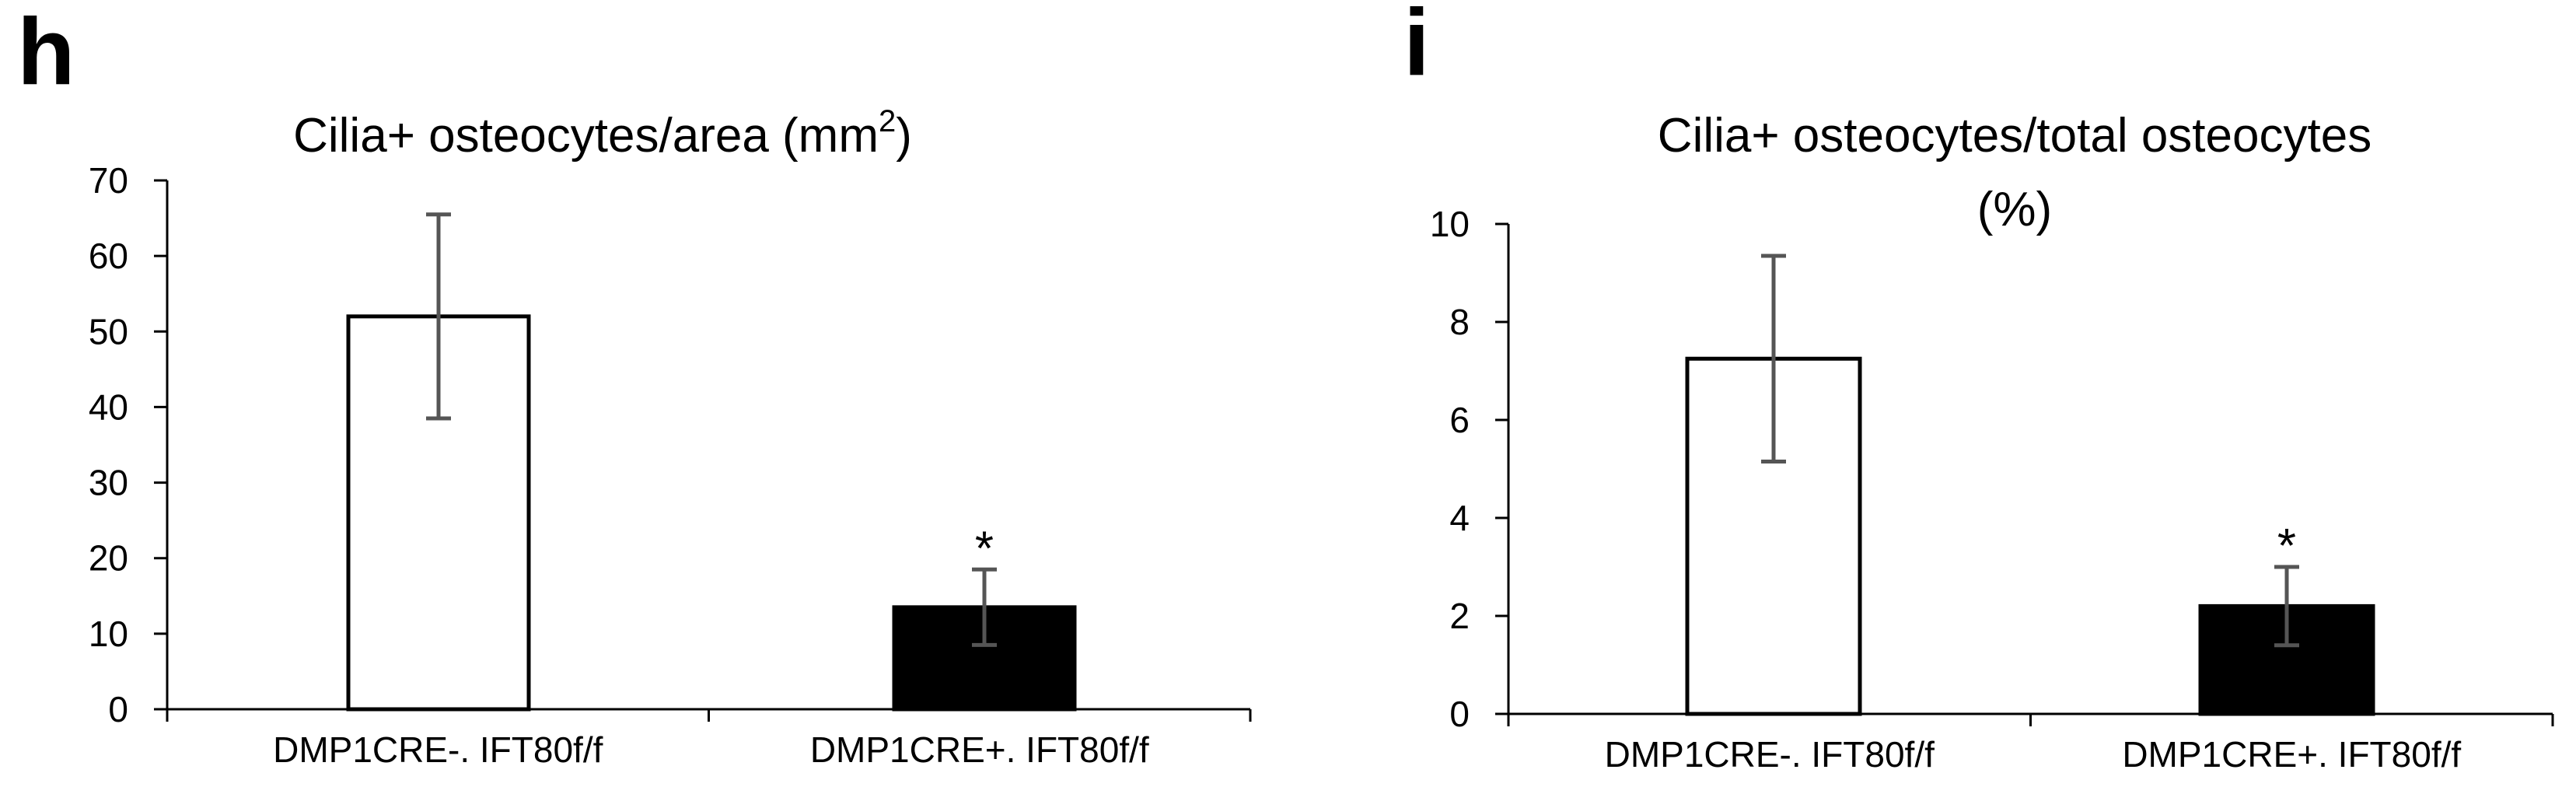 The width and height of the screenshot is (2576, 801). What do you see at coordinates (1459, 420) in the screenshot?
I see `y-tick-label: 6` at bounding box center [1459, 420].